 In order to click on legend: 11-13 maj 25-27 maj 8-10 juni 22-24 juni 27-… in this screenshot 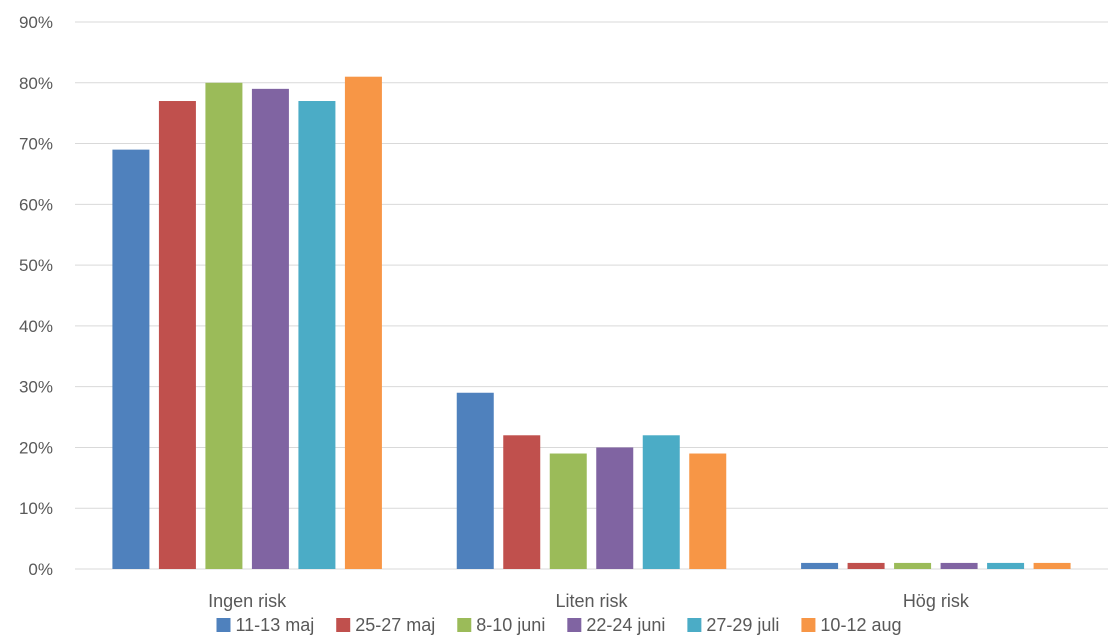, I will do `click(559, 625)`.